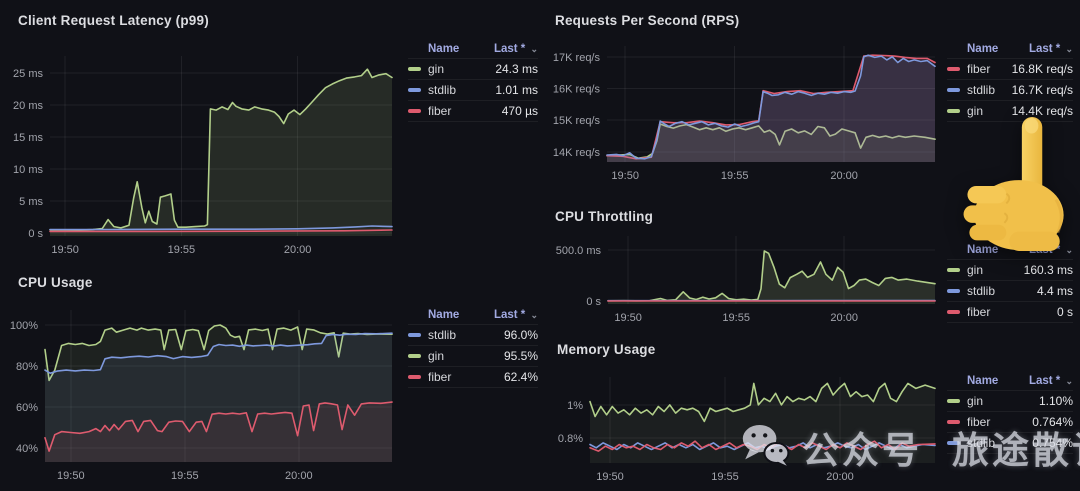 The image size is (1080, 491). I want to click on series-last-value: 1.01 ms, so click(516, 90).